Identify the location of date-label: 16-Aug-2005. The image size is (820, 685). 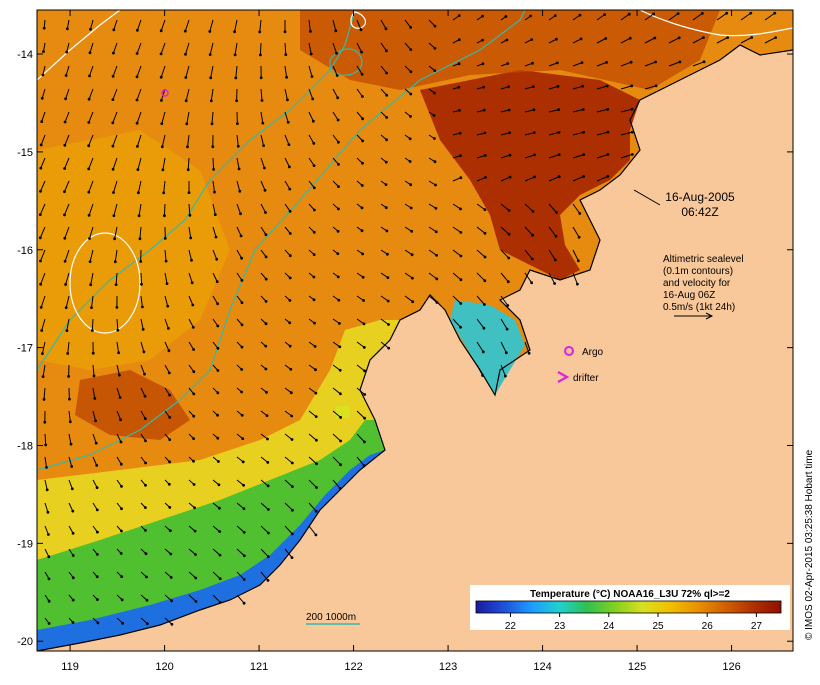
(700, 197).